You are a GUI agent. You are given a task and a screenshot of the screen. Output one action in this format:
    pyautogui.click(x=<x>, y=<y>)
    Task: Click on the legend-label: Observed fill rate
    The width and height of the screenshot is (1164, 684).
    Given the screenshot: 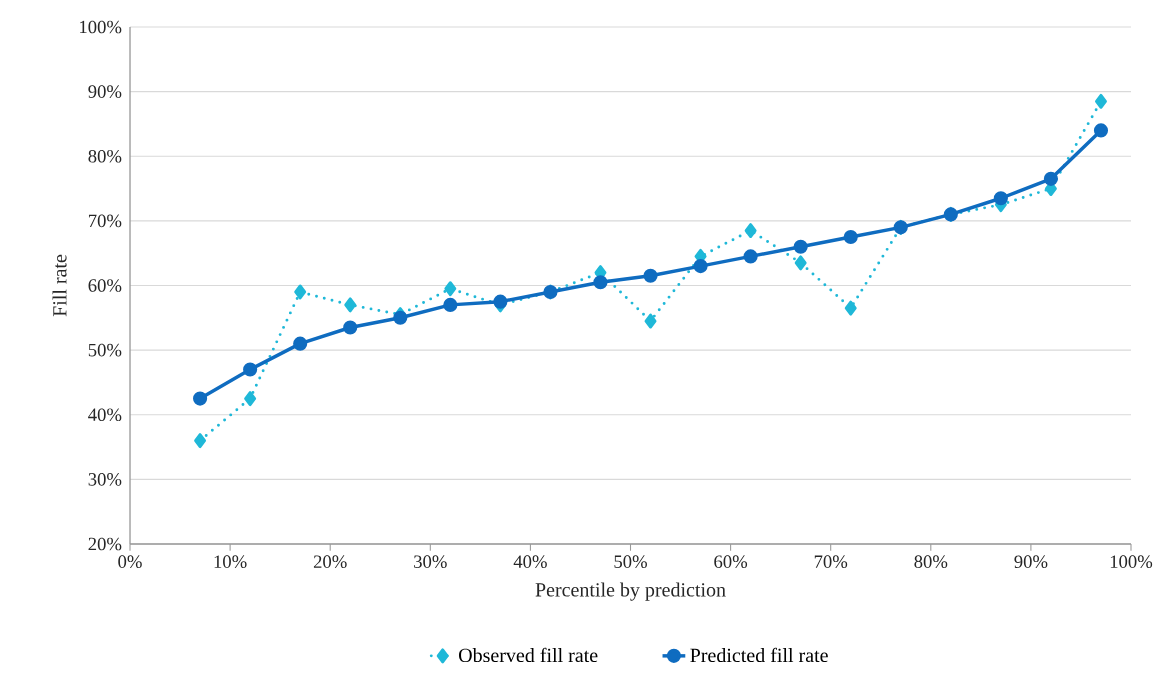 What is the action you would take?
    pyautogui.click(x=528, y=655)
    